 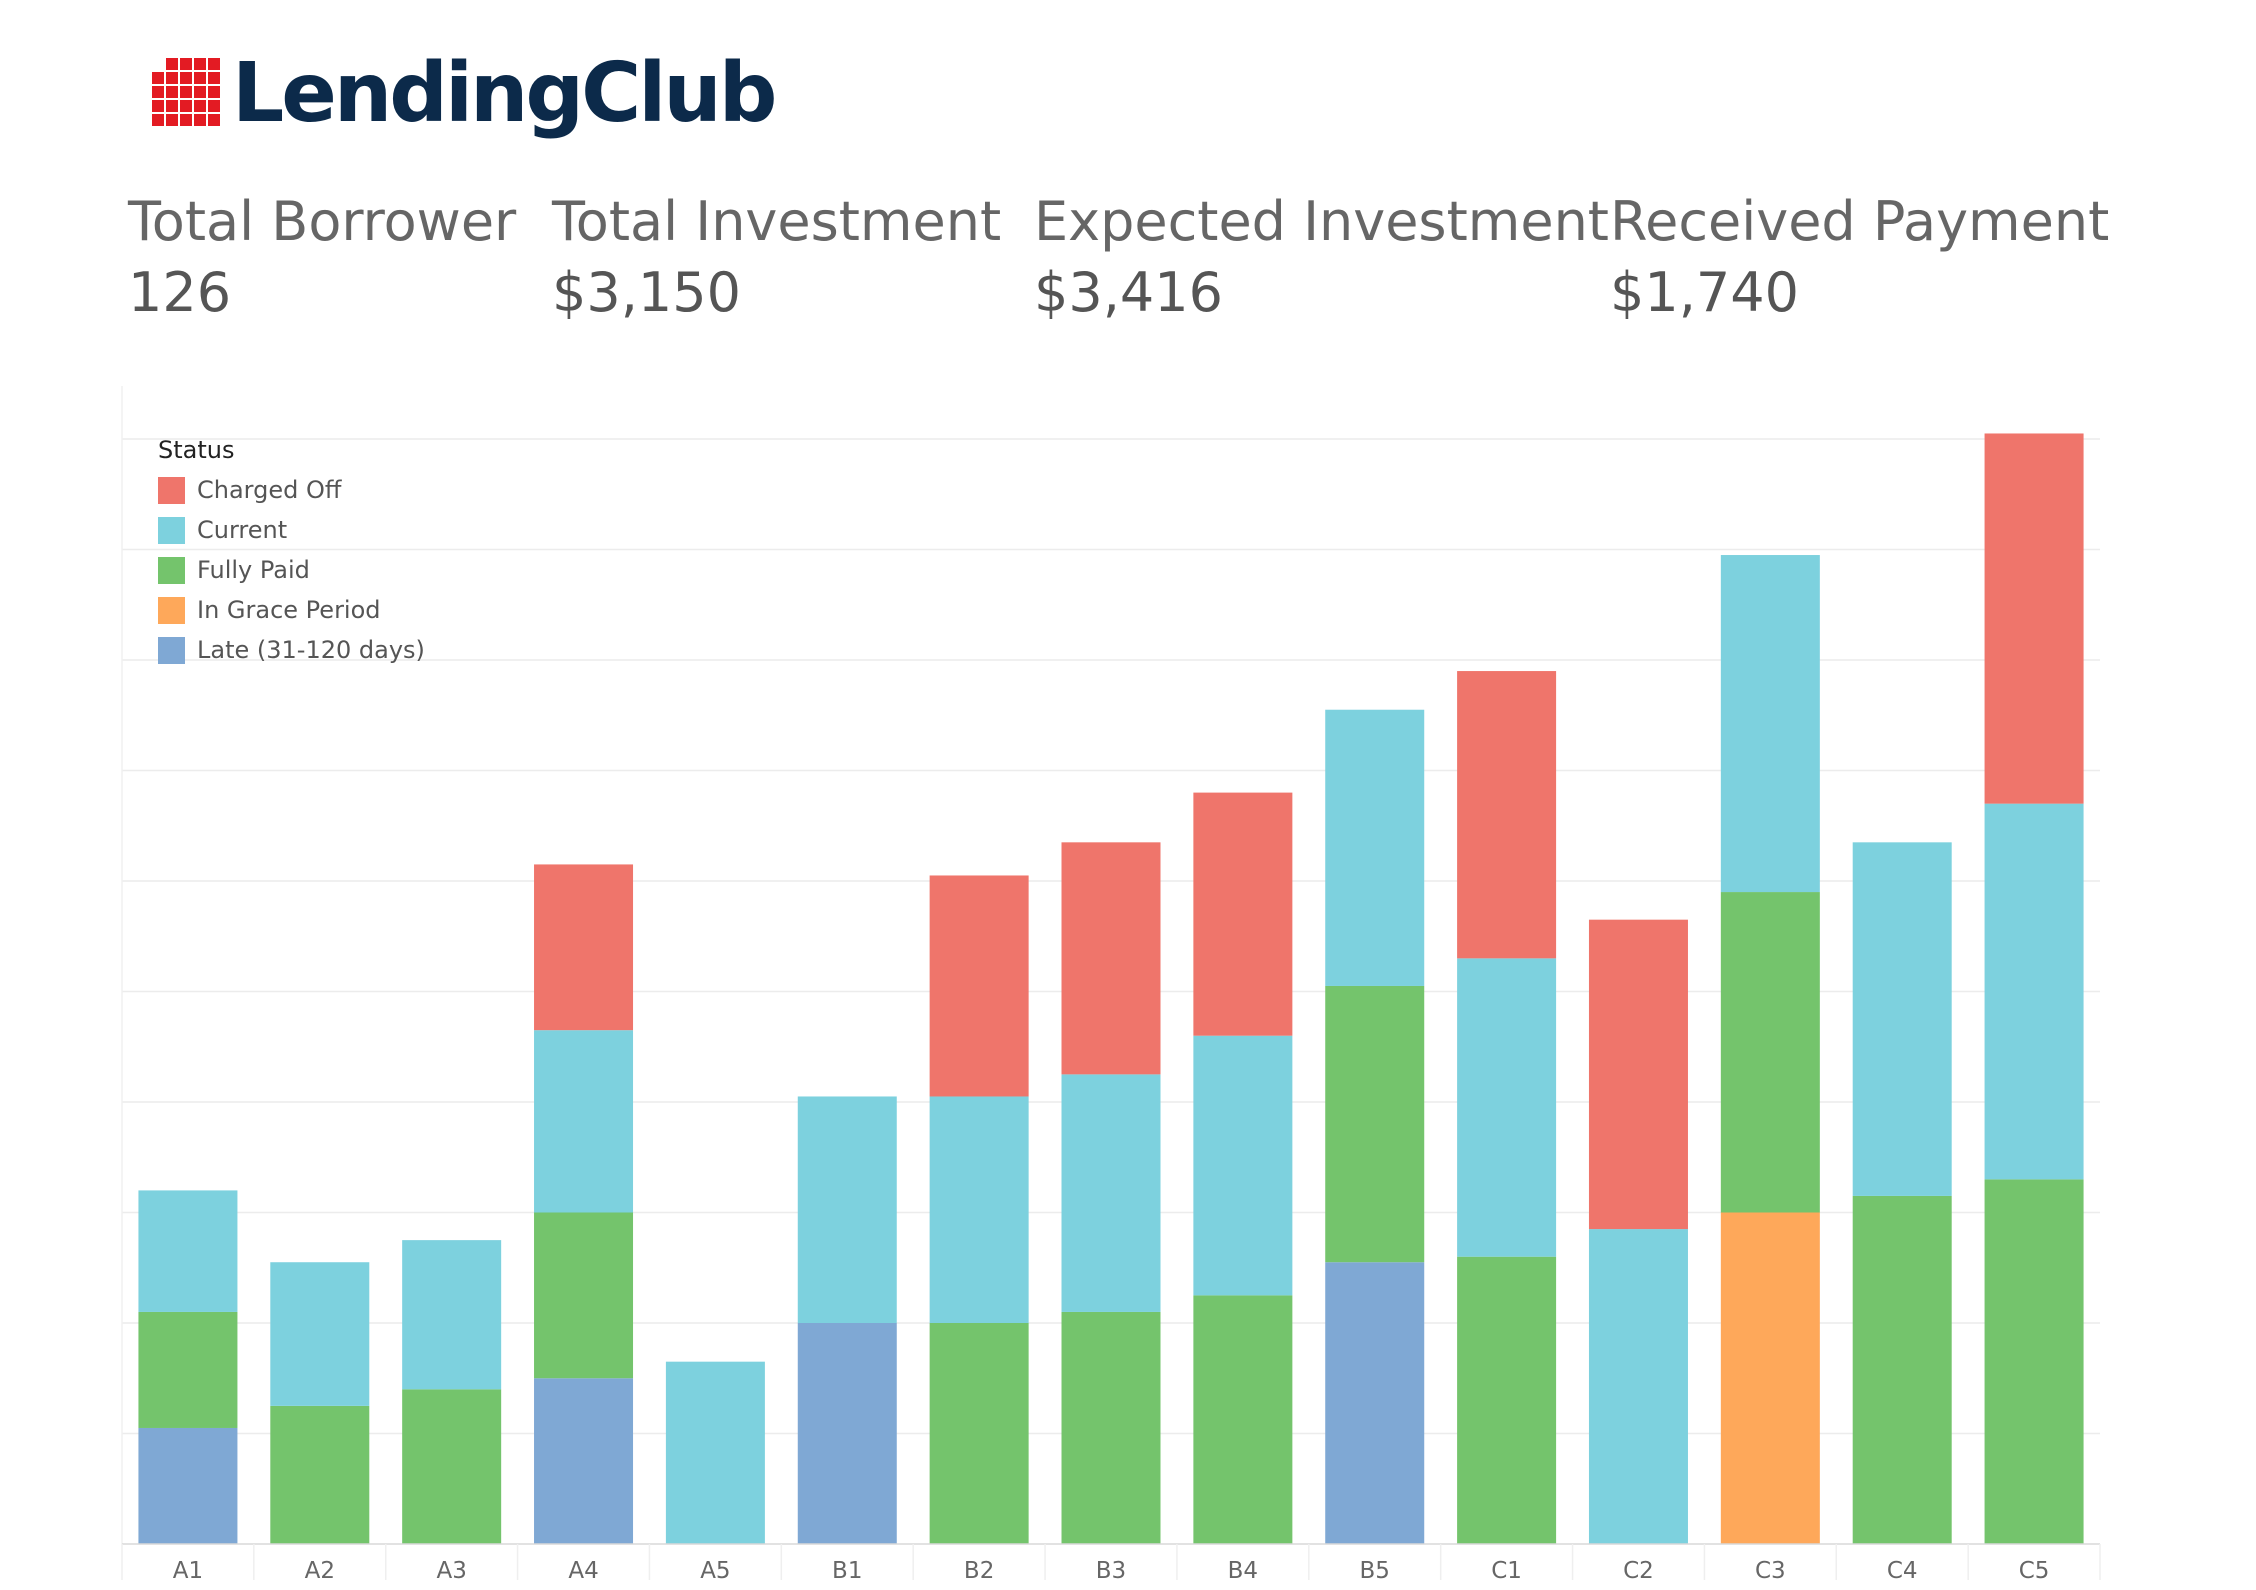 I want to click on legend-item-fully-paid: Fully Paid, so click(x=291, y=570).